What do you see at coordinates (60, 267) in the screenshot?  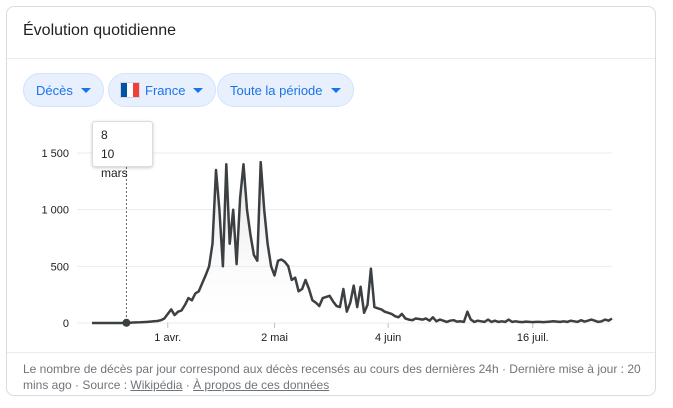 I see `y-tick-label: 500` at bounding box center [60, 267].